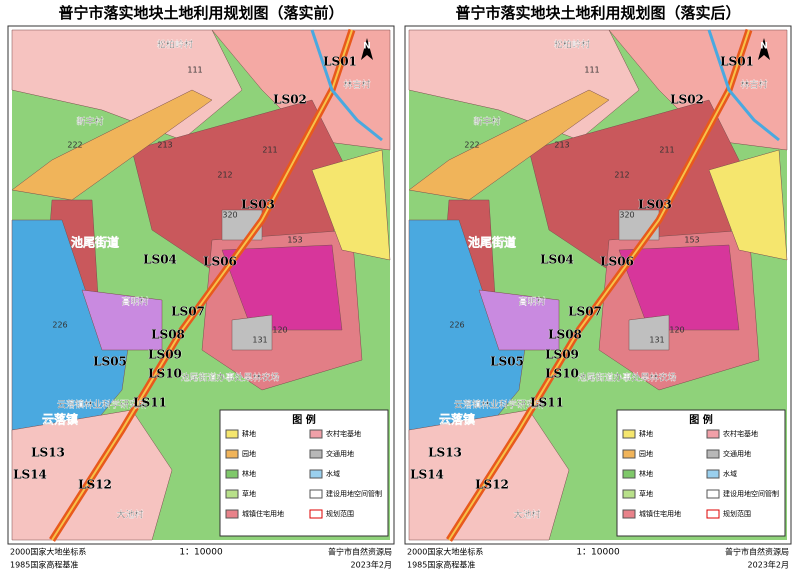  What do you see at coordinates (229, 378) in the screenshot?
I see `place-name: 池尾街道办事处果林农场` at bounding box center [229, 378].